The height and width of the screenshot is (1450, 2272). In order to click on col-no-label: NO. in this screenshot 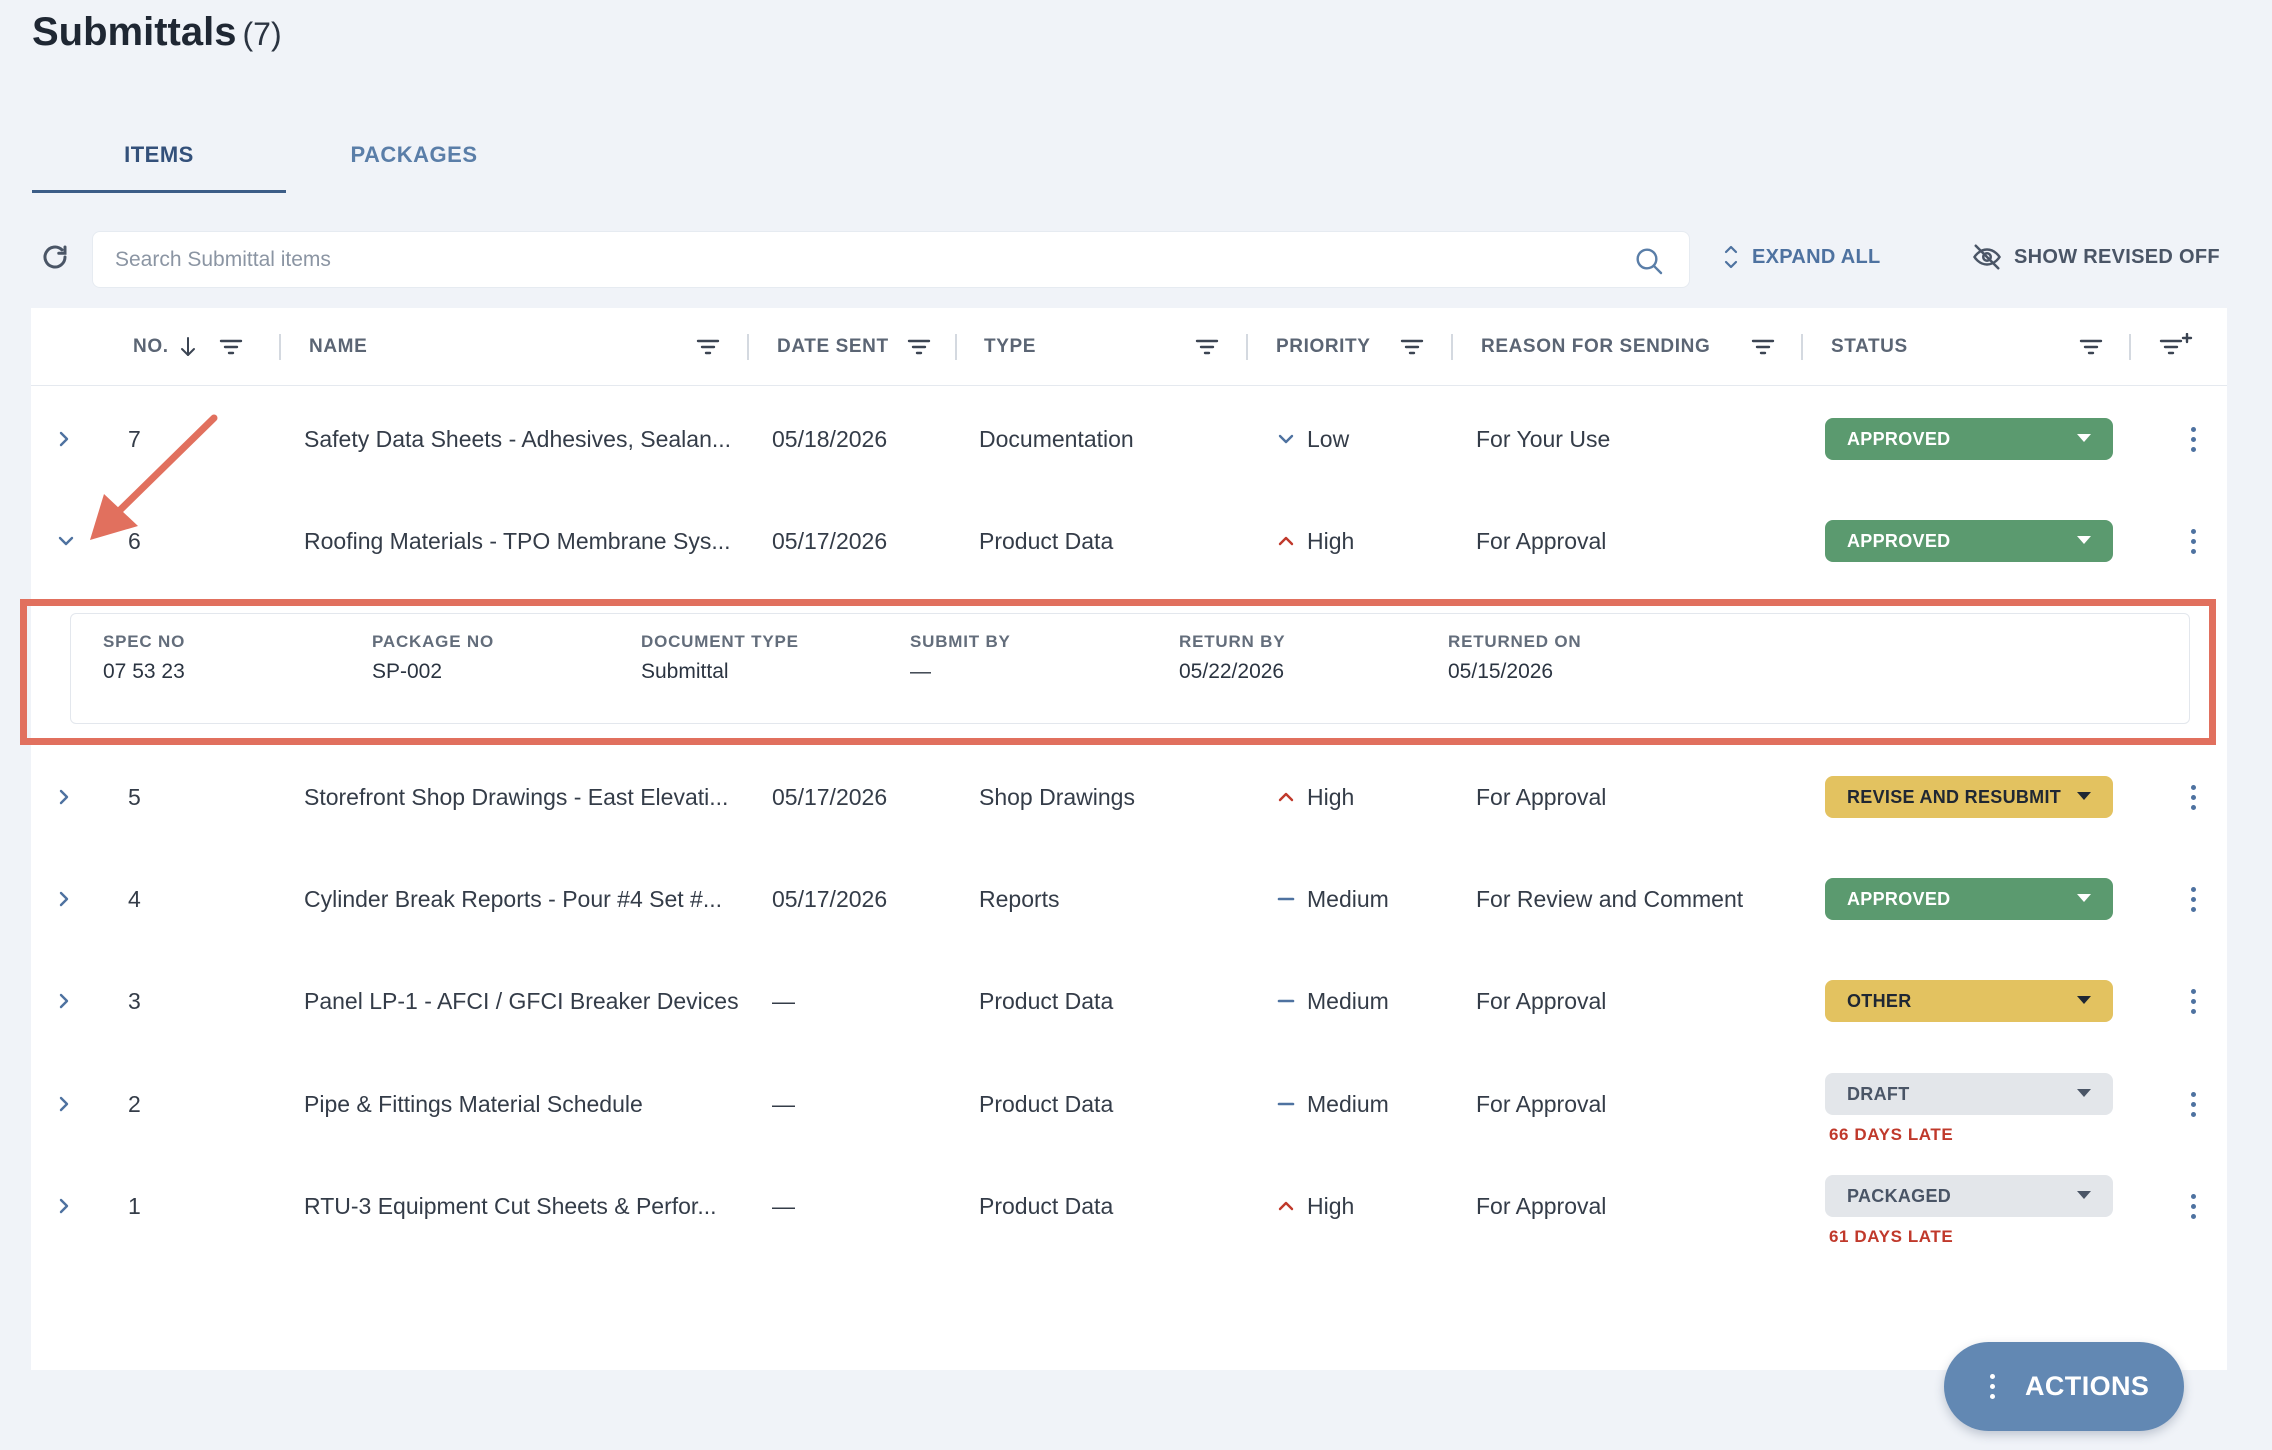, I will do `click(151, 346)`.